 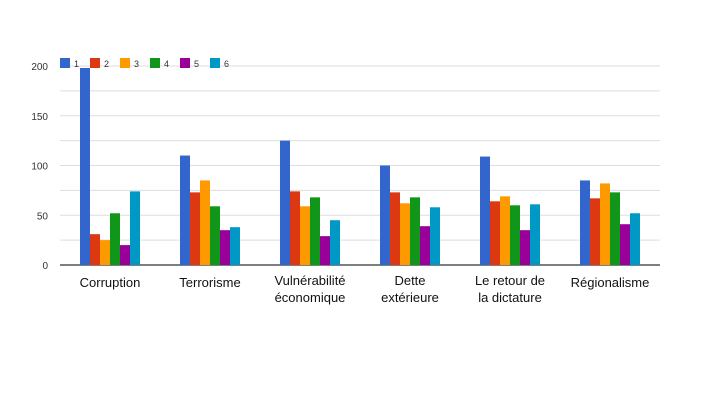 I want to click on y-tick-label: 200, so click(x=39, y=67).